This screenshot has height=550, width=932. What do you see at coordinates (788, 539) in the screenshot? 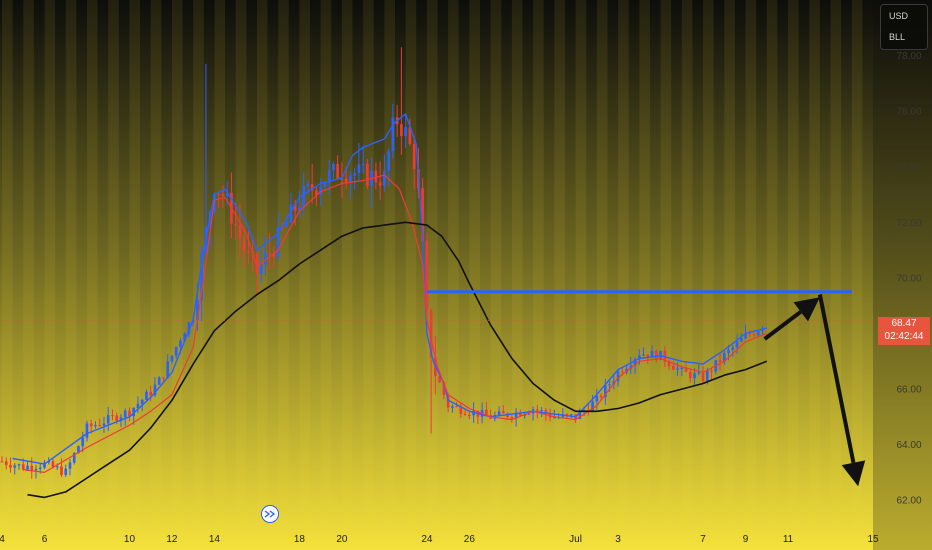
I see `x-tick-label: 11` at bounding box center [788, 539].